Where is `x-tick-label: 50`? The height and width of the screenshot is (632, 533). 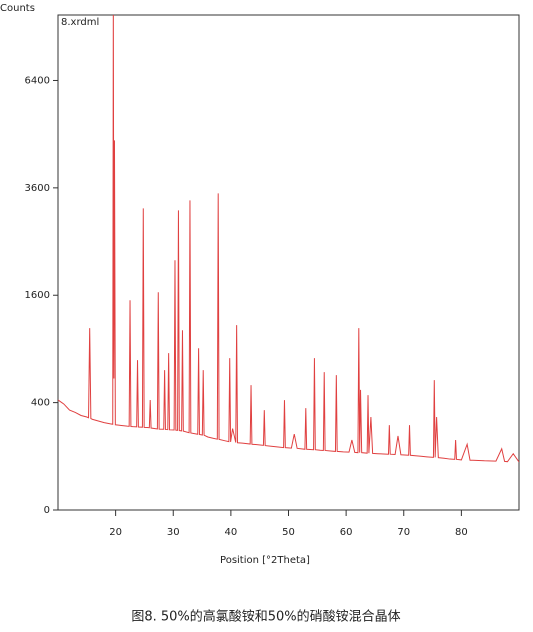 x-tick-label: 50 is located at coordinates (288, 532).